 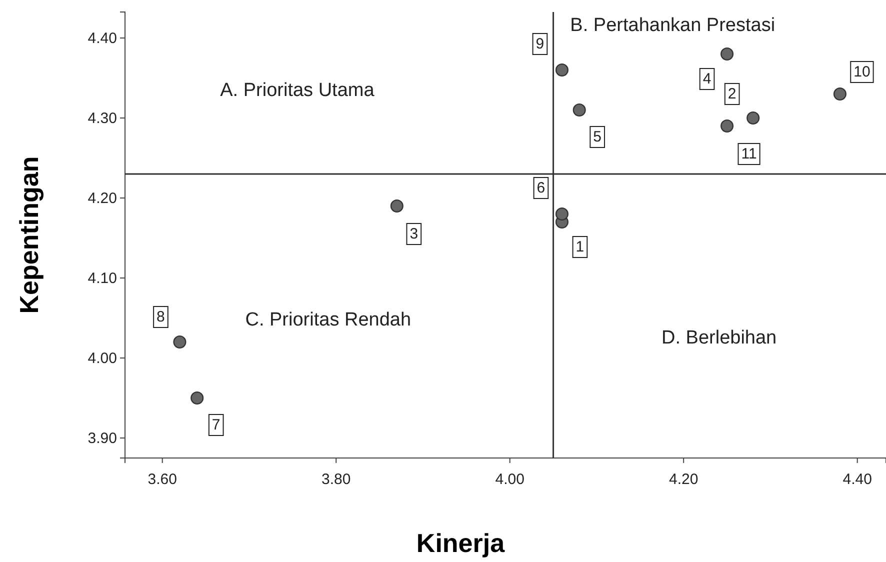 I want to click on y-tick-label: 4.40, so click(x=102, y=38).